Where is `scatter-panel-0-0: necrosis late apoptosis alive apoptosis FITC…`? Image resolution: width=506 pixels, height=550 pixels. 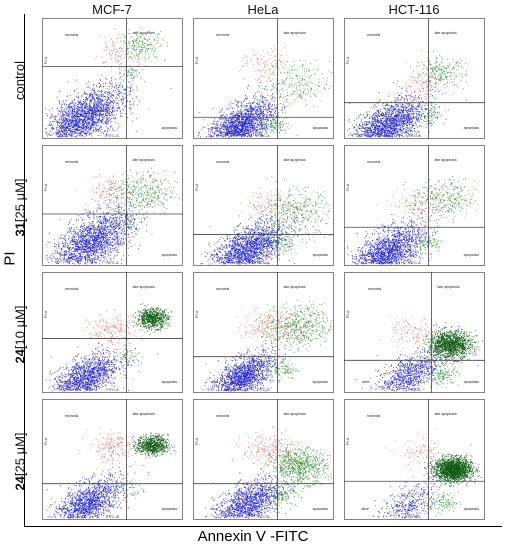
scatter-panel-0-0: necrosis late apoptosis alive apoptosis FITC… is located at coordinates (112, 78).